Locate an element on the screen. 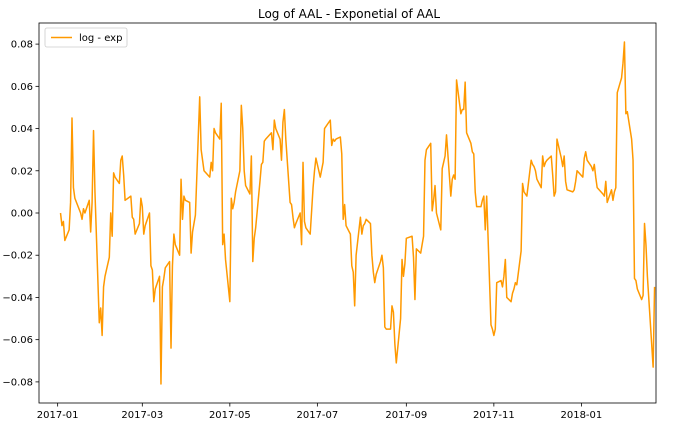 The height and width of the screenshot is (438, 680). x-tick-label: 2017-01 is located at coordinates (58, 415).